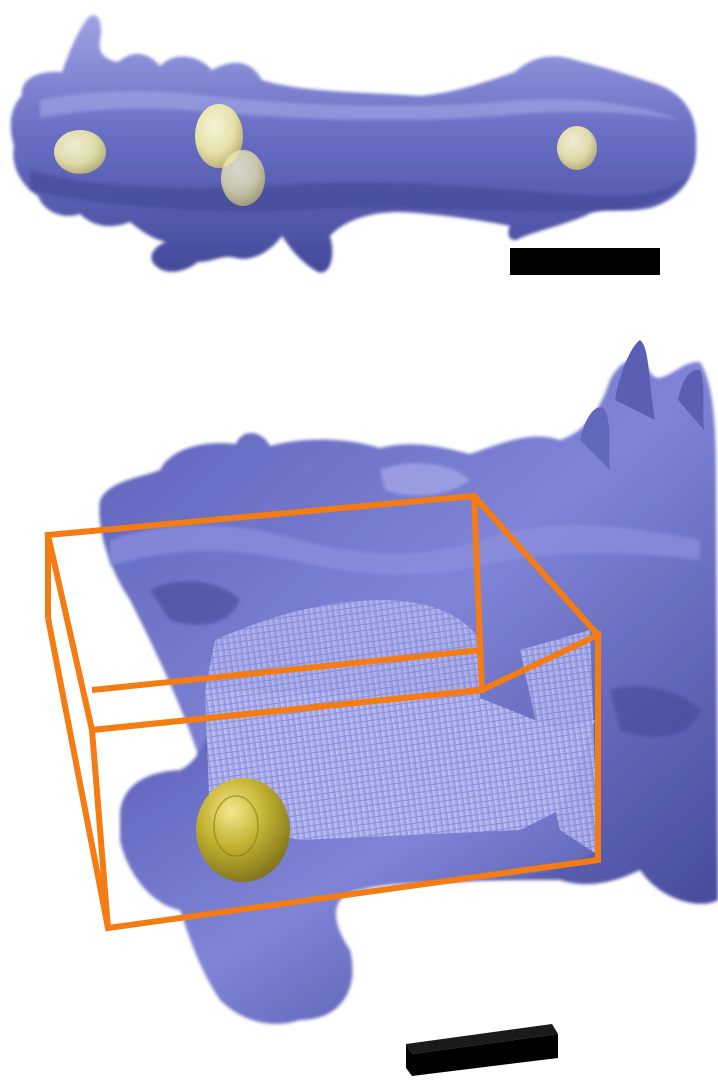  Describe the element at coordinates (409, 1060) in the screenshot. I see `scale-bar-bottom-front` at that location.